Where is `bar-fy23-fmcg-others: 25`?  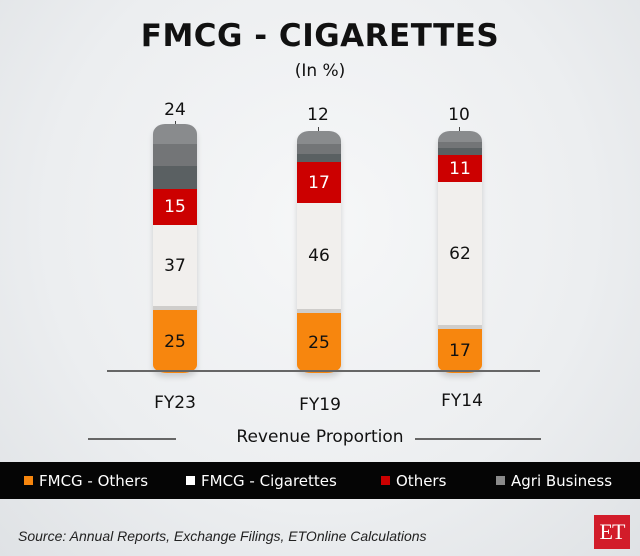
bar-fy23-fmcg-others: 25 is located at coordinates (175, 341).